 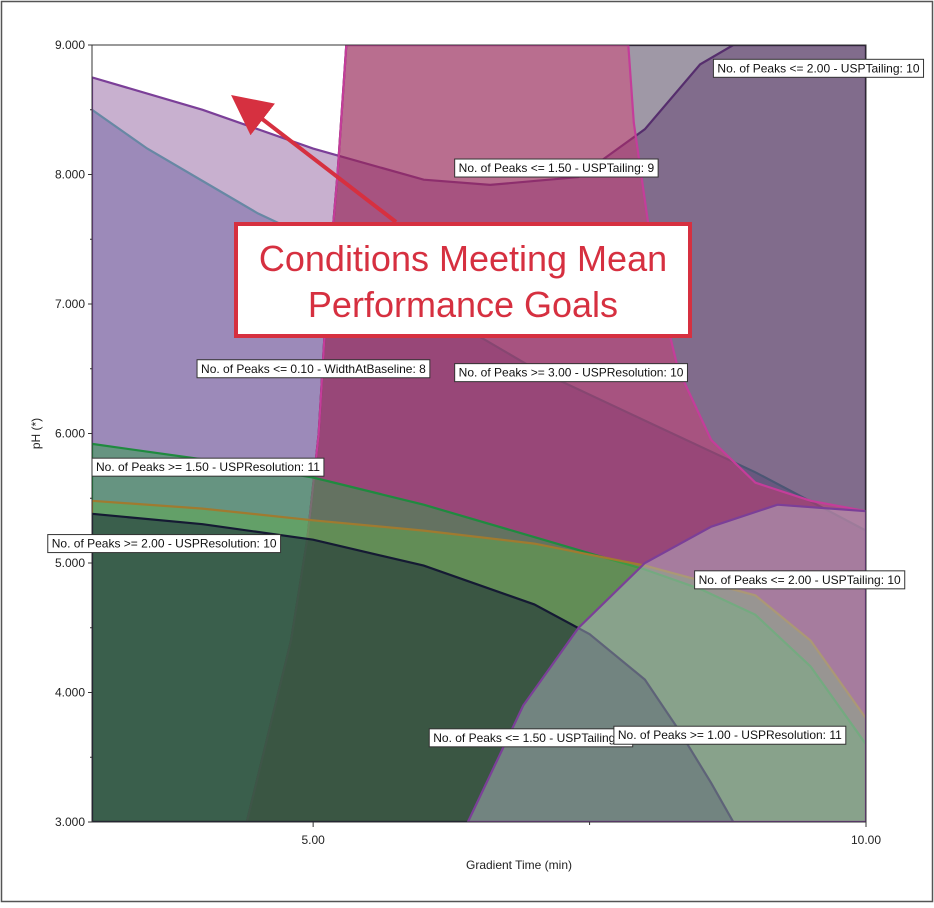 I want to click on constraint-label-text: No. of Peaks >= 2.00 - USPResolution: 10, so click(x=164, y=544).